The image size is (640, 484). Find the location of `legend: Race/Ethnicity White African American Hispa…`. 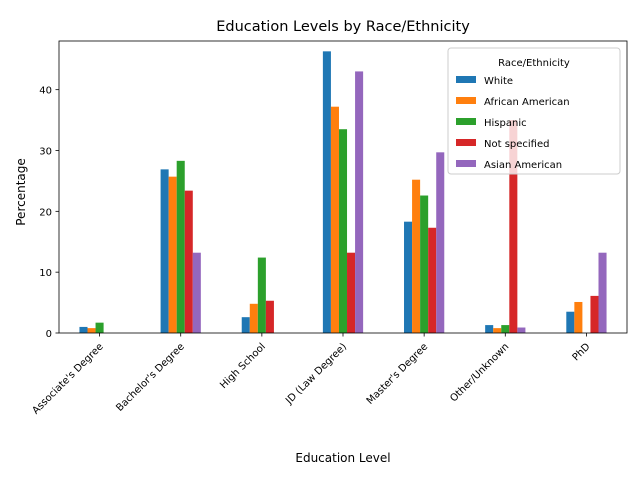

legend: Race/Ethnicity White African American Hispa… is located at coordinates (534, 111).